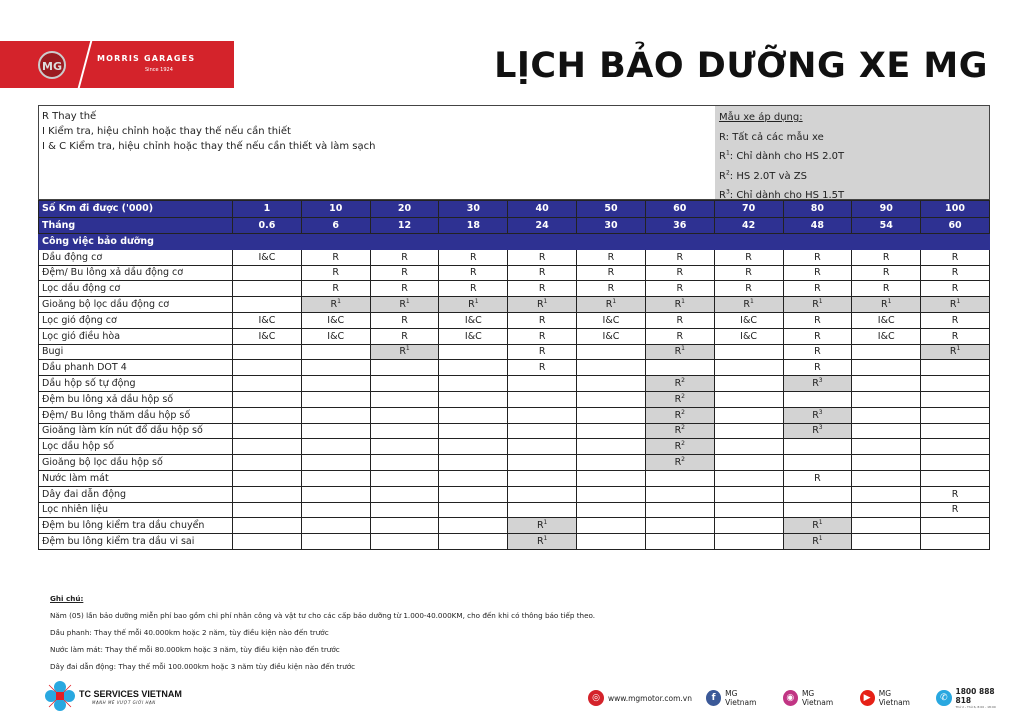 The height and width of the screenshot is (728, 1024). Describe the element at coordinates (787, 195) in the screenshot. I see `model-text: : Chỉ dành cho HS 1.5T` at that location.